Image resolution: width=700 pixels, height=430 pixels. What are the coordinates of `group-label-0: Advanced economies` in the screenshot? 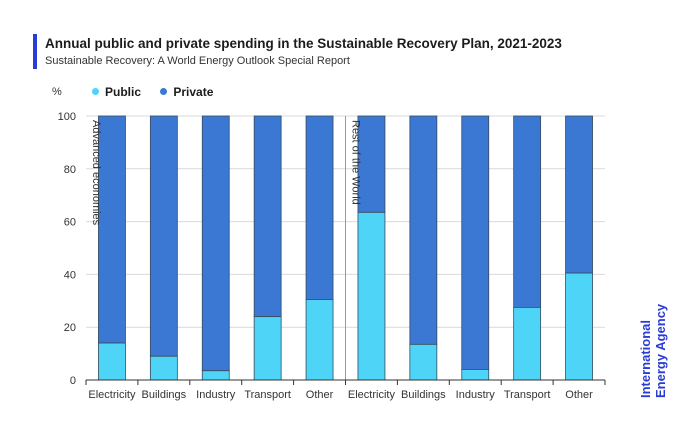 It's located at (96, 173).